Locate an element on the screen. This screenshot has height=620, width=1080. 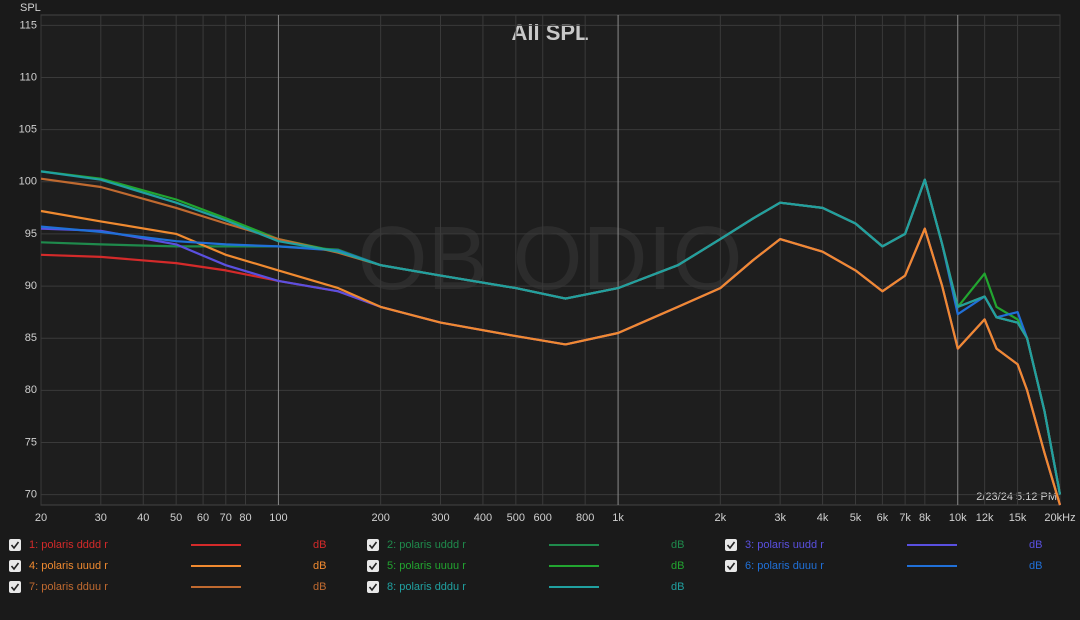
legend-label: 2: polaris uddd r is located at coordinates (426, 545).